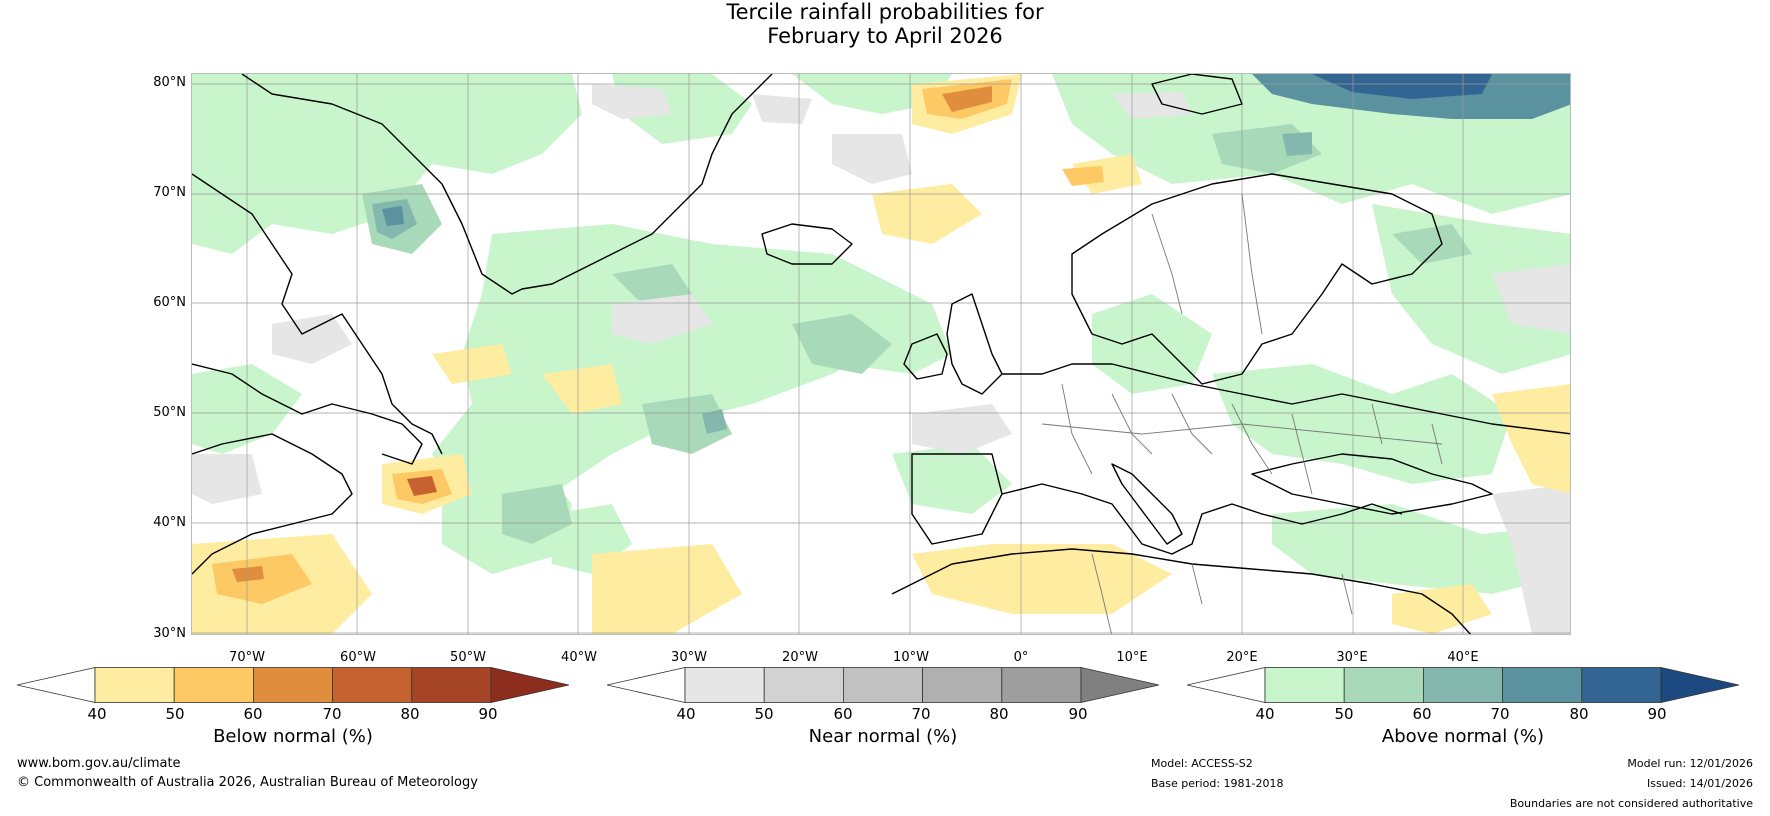 The width and height of the screenshot is (1770, 816). Describe the element at coordinates (253, 714) in the screenshot. I see `below-tick-60: 60` at that location.